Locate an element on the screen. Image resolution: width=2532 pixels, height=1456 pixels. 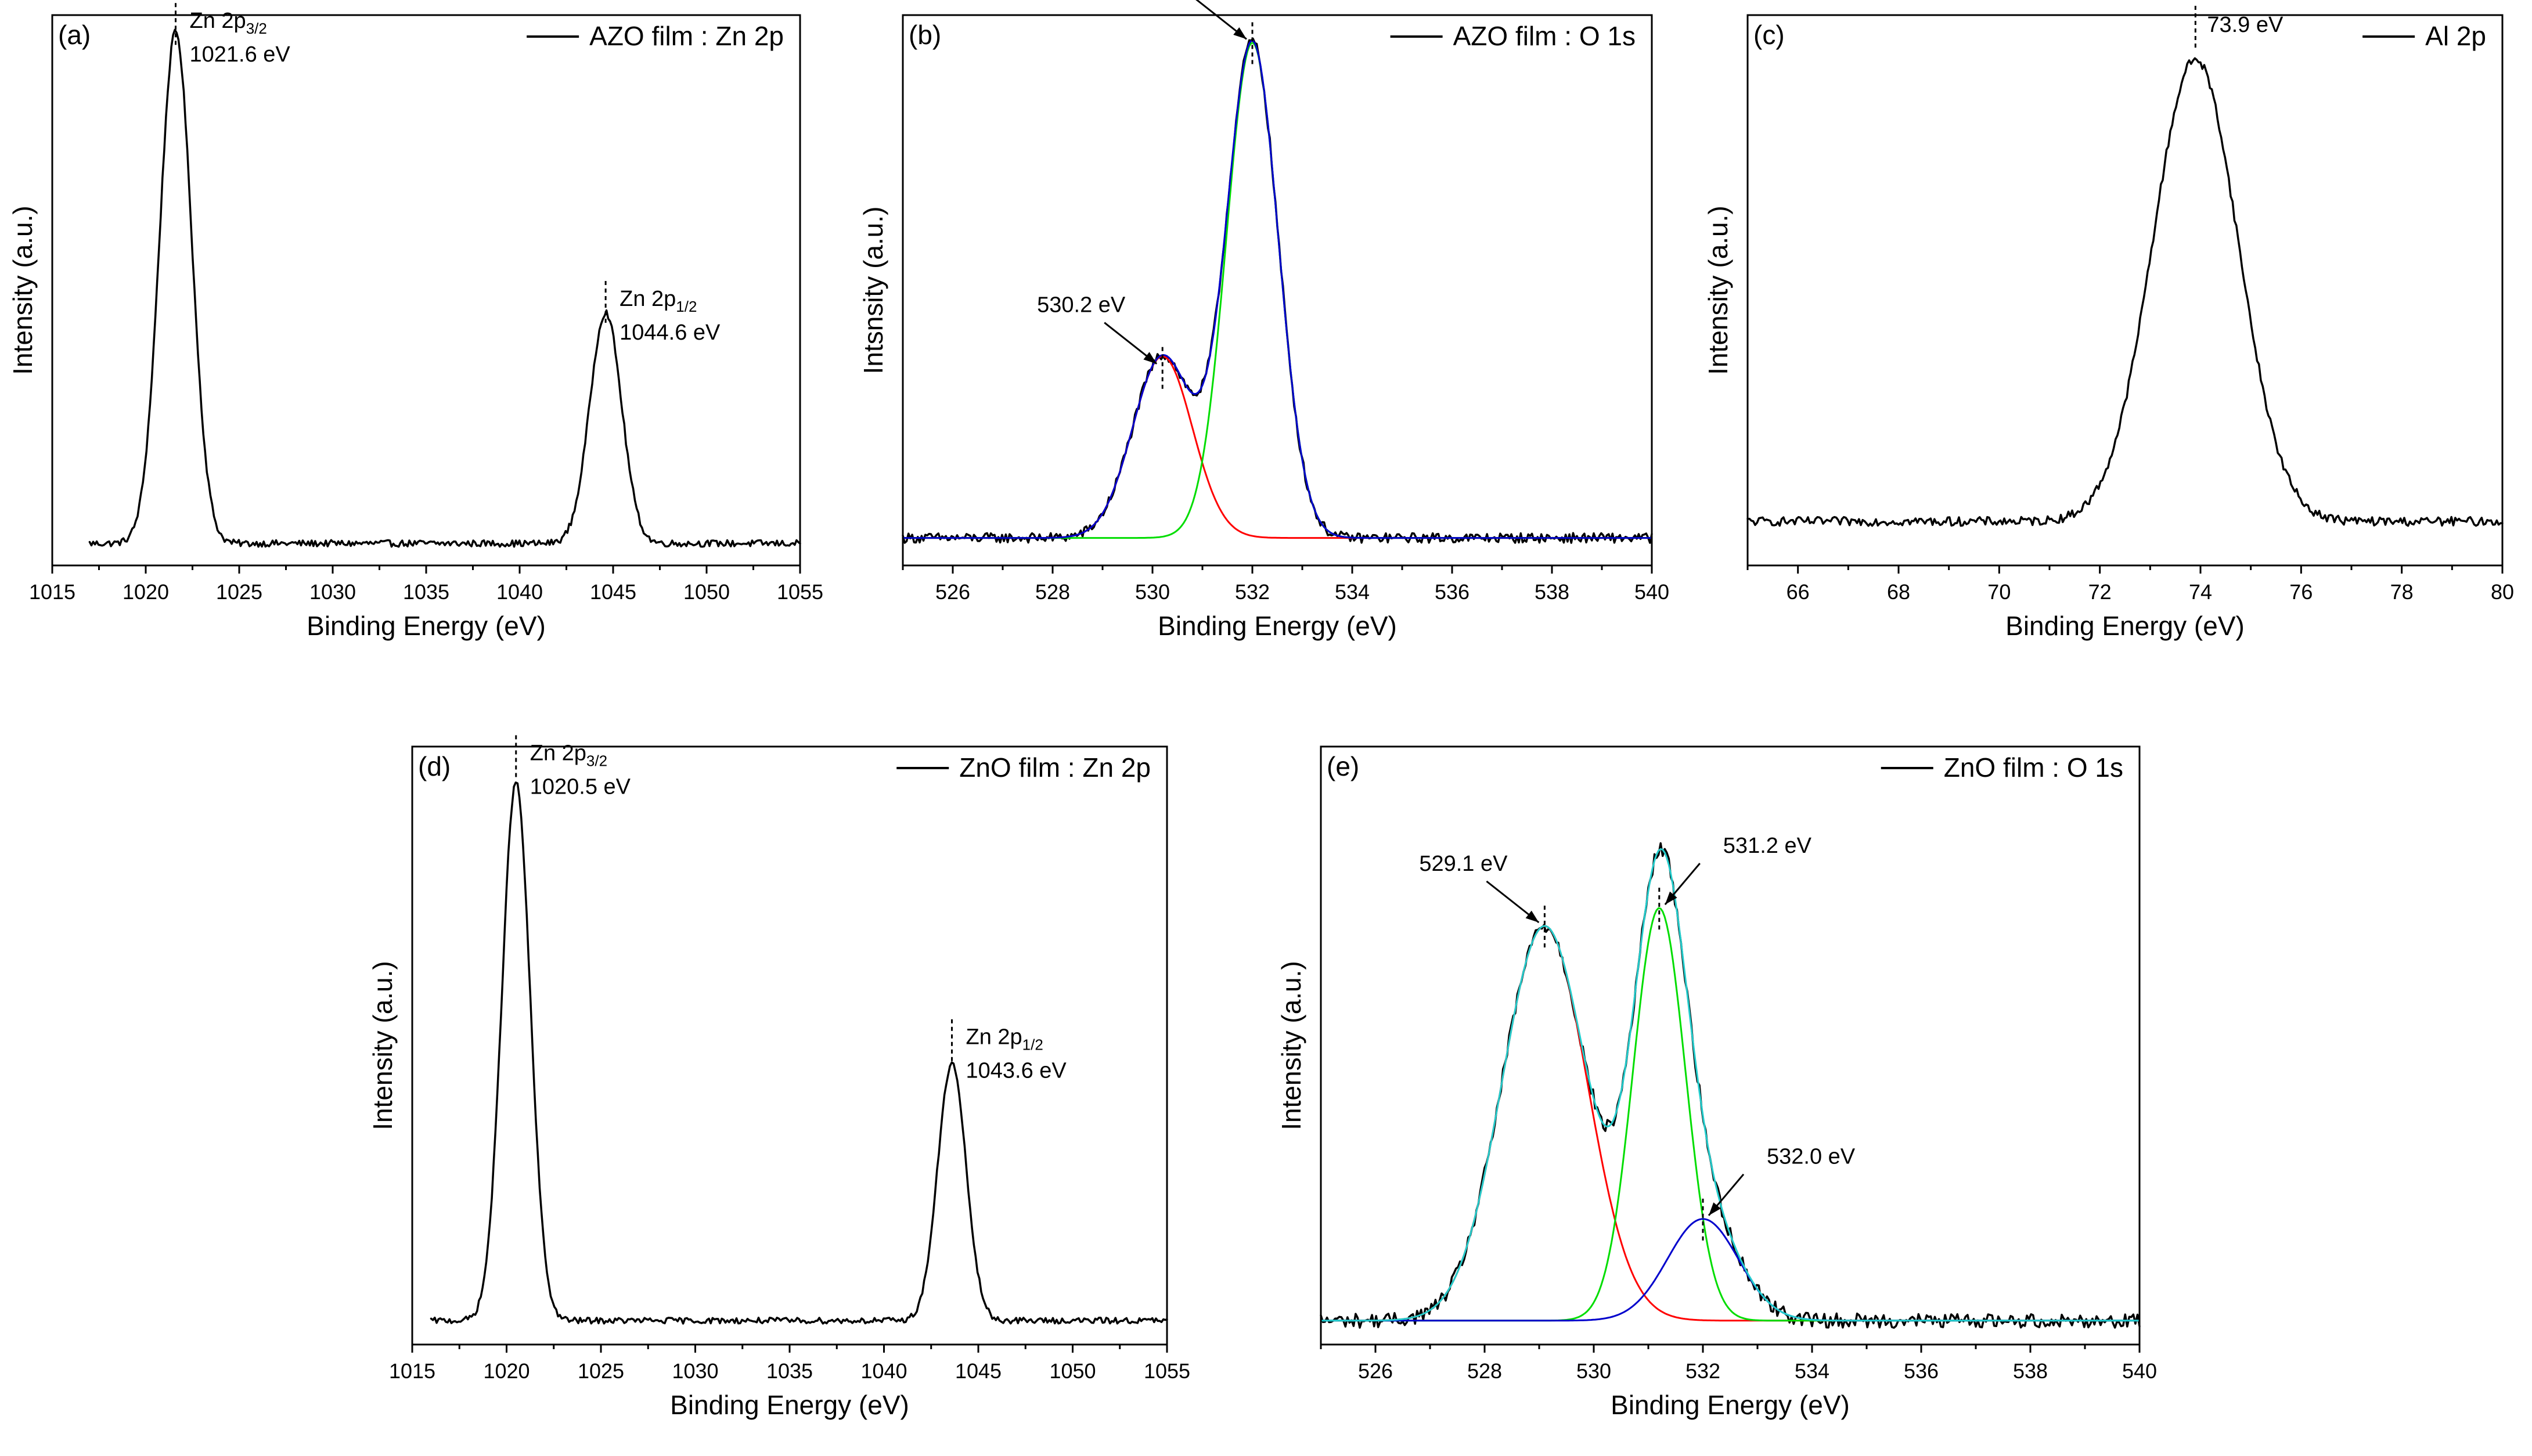
peak-annotation-b-0: 530.2 eV is located at coordinates (1100, 342).